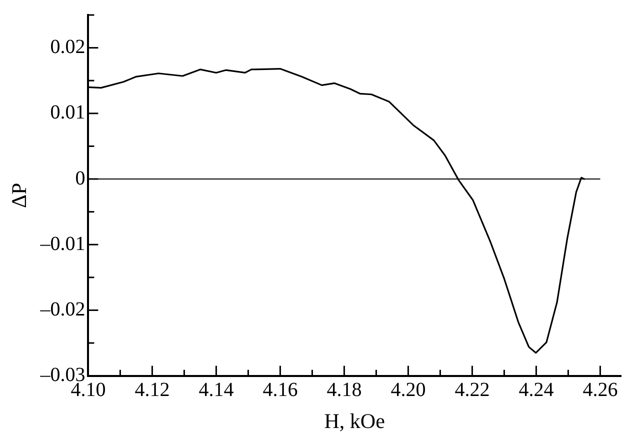 The image size is (633, 441). Describe the element at coordinates (62, 243) in the screenshot. I see `y-tick-label: –0.01` at that location.